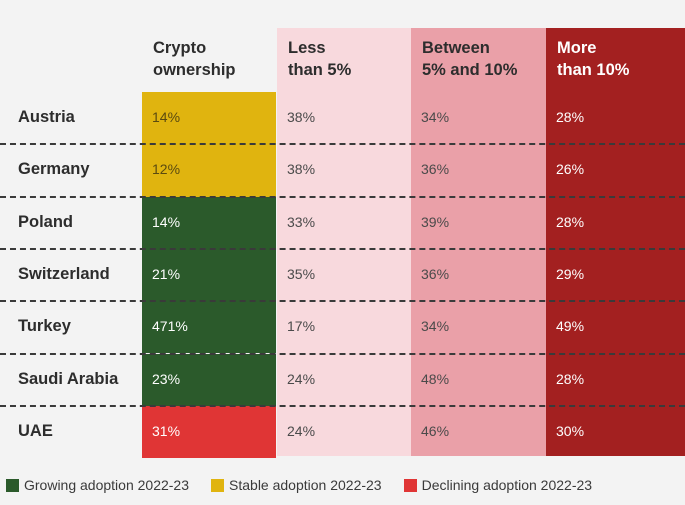 This screenshot has width=685, height=505. I want to click on cell-between: 48%, so click(435, 378).